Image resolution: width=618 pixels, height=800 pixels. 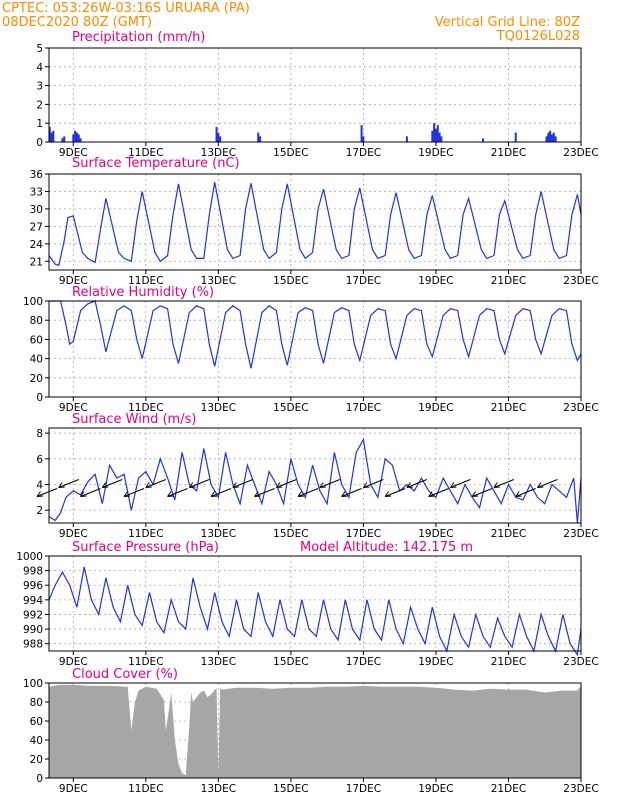 I want to click on y-tick-label: 996, so click(x=33, y=586).